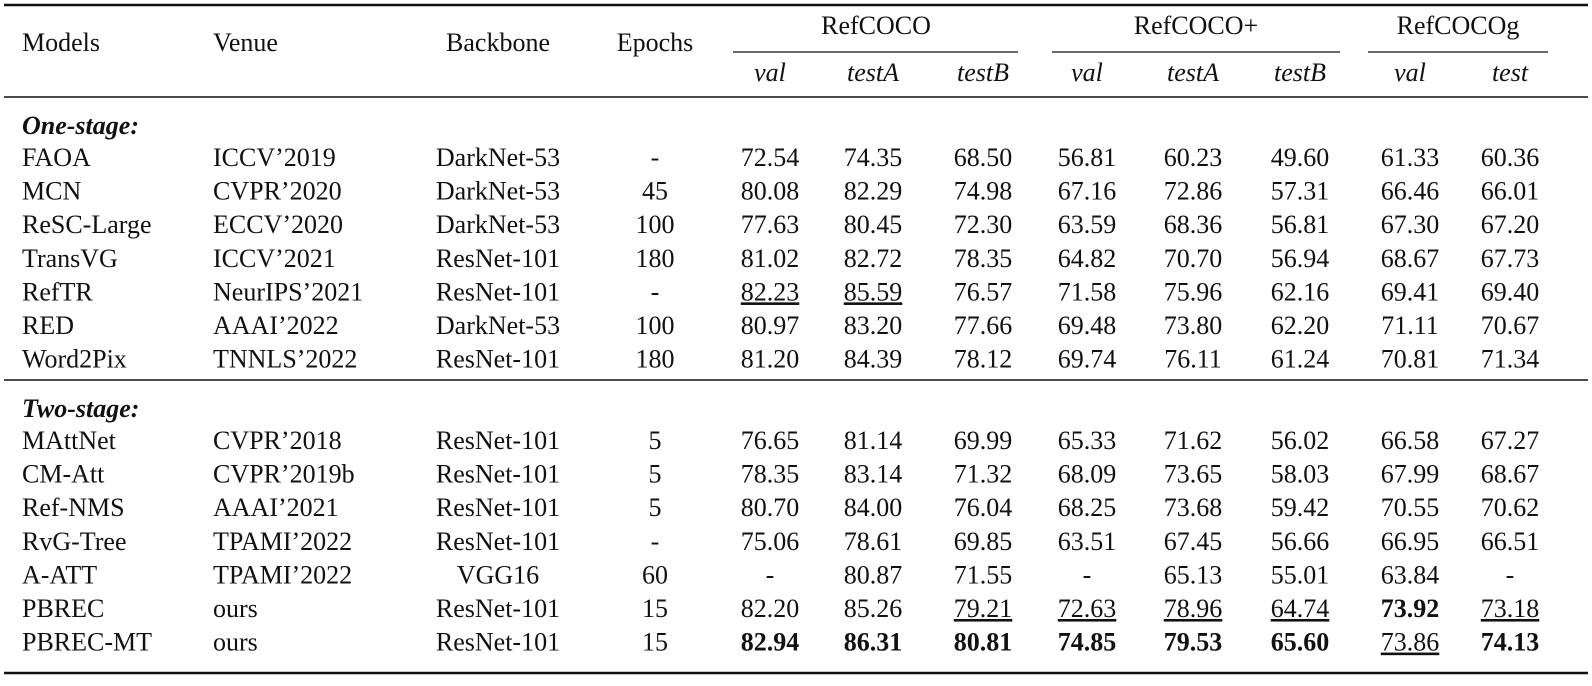 This screenshot has width=1592, height=686. What do you see at coordinates (1193, 574) in the screenshot?
I see `cell: 65.13` at bounding box center [1193, 574].